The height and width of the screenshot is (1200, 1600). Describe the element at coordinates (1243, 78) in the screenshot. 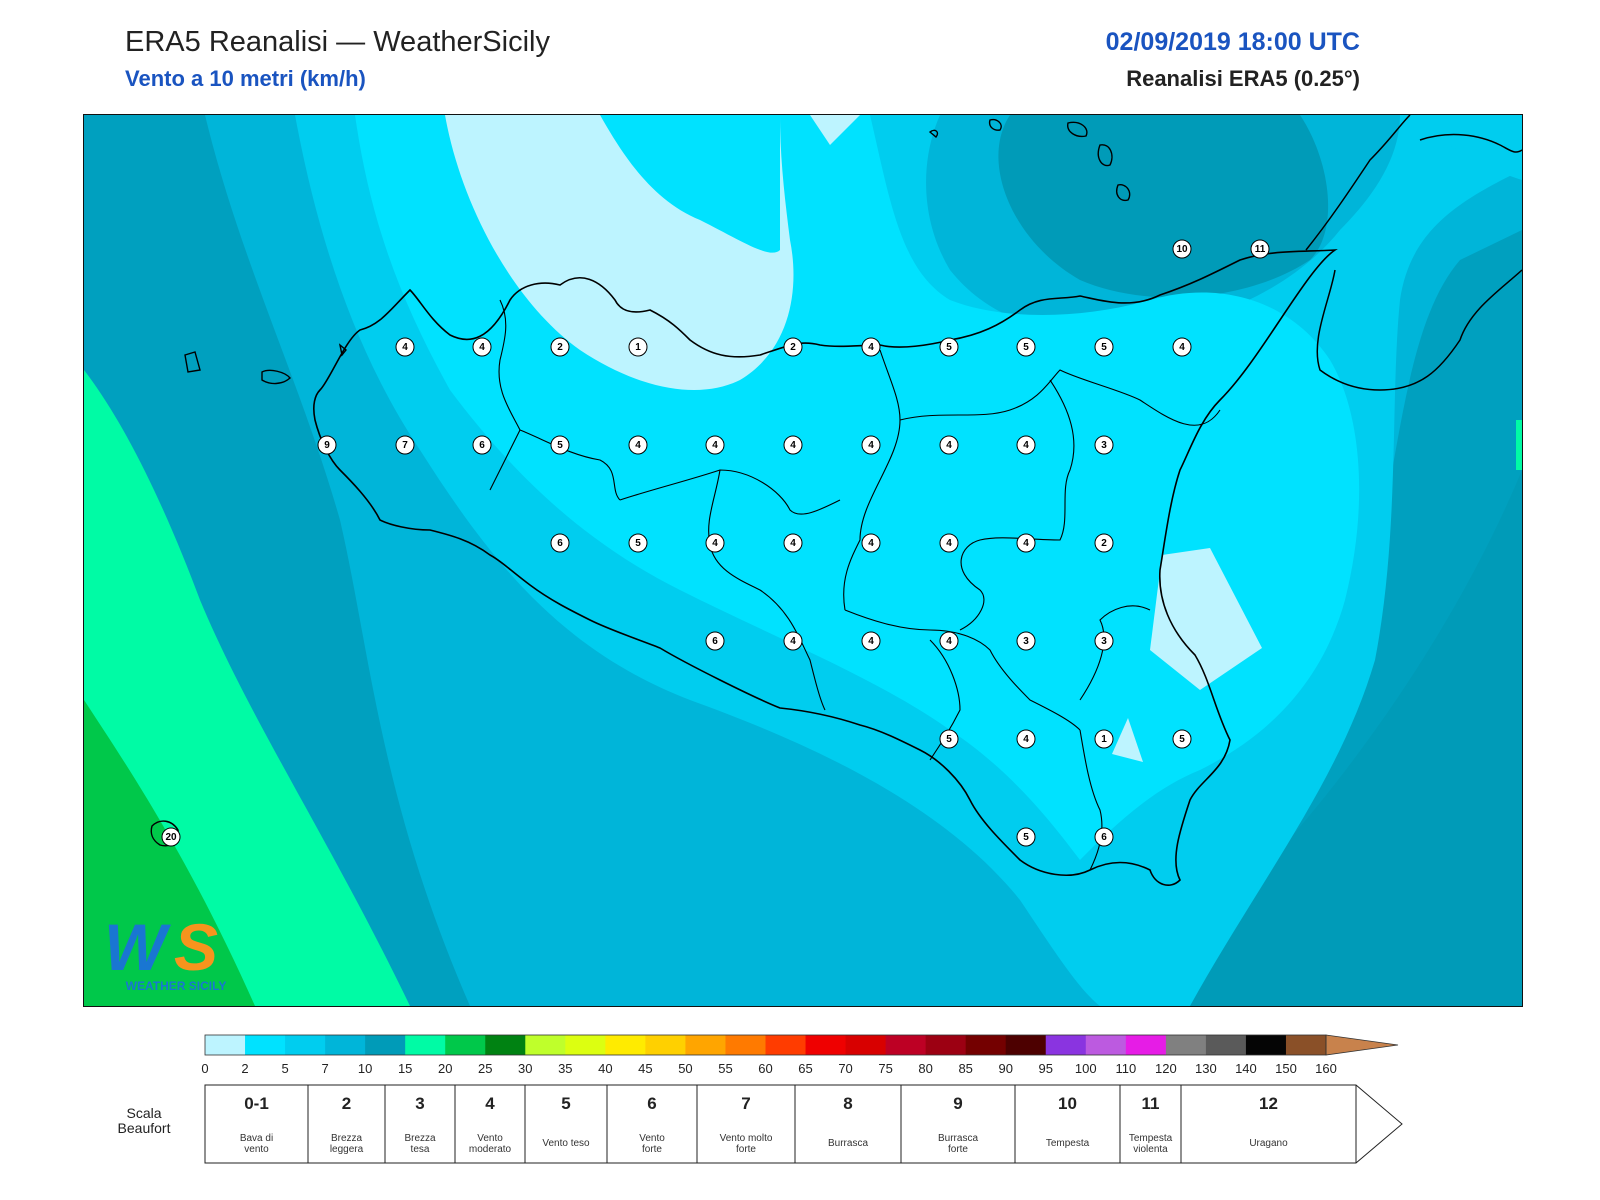

I see `data-source: Reanalisi ERA5 (0.25°)` at that location.